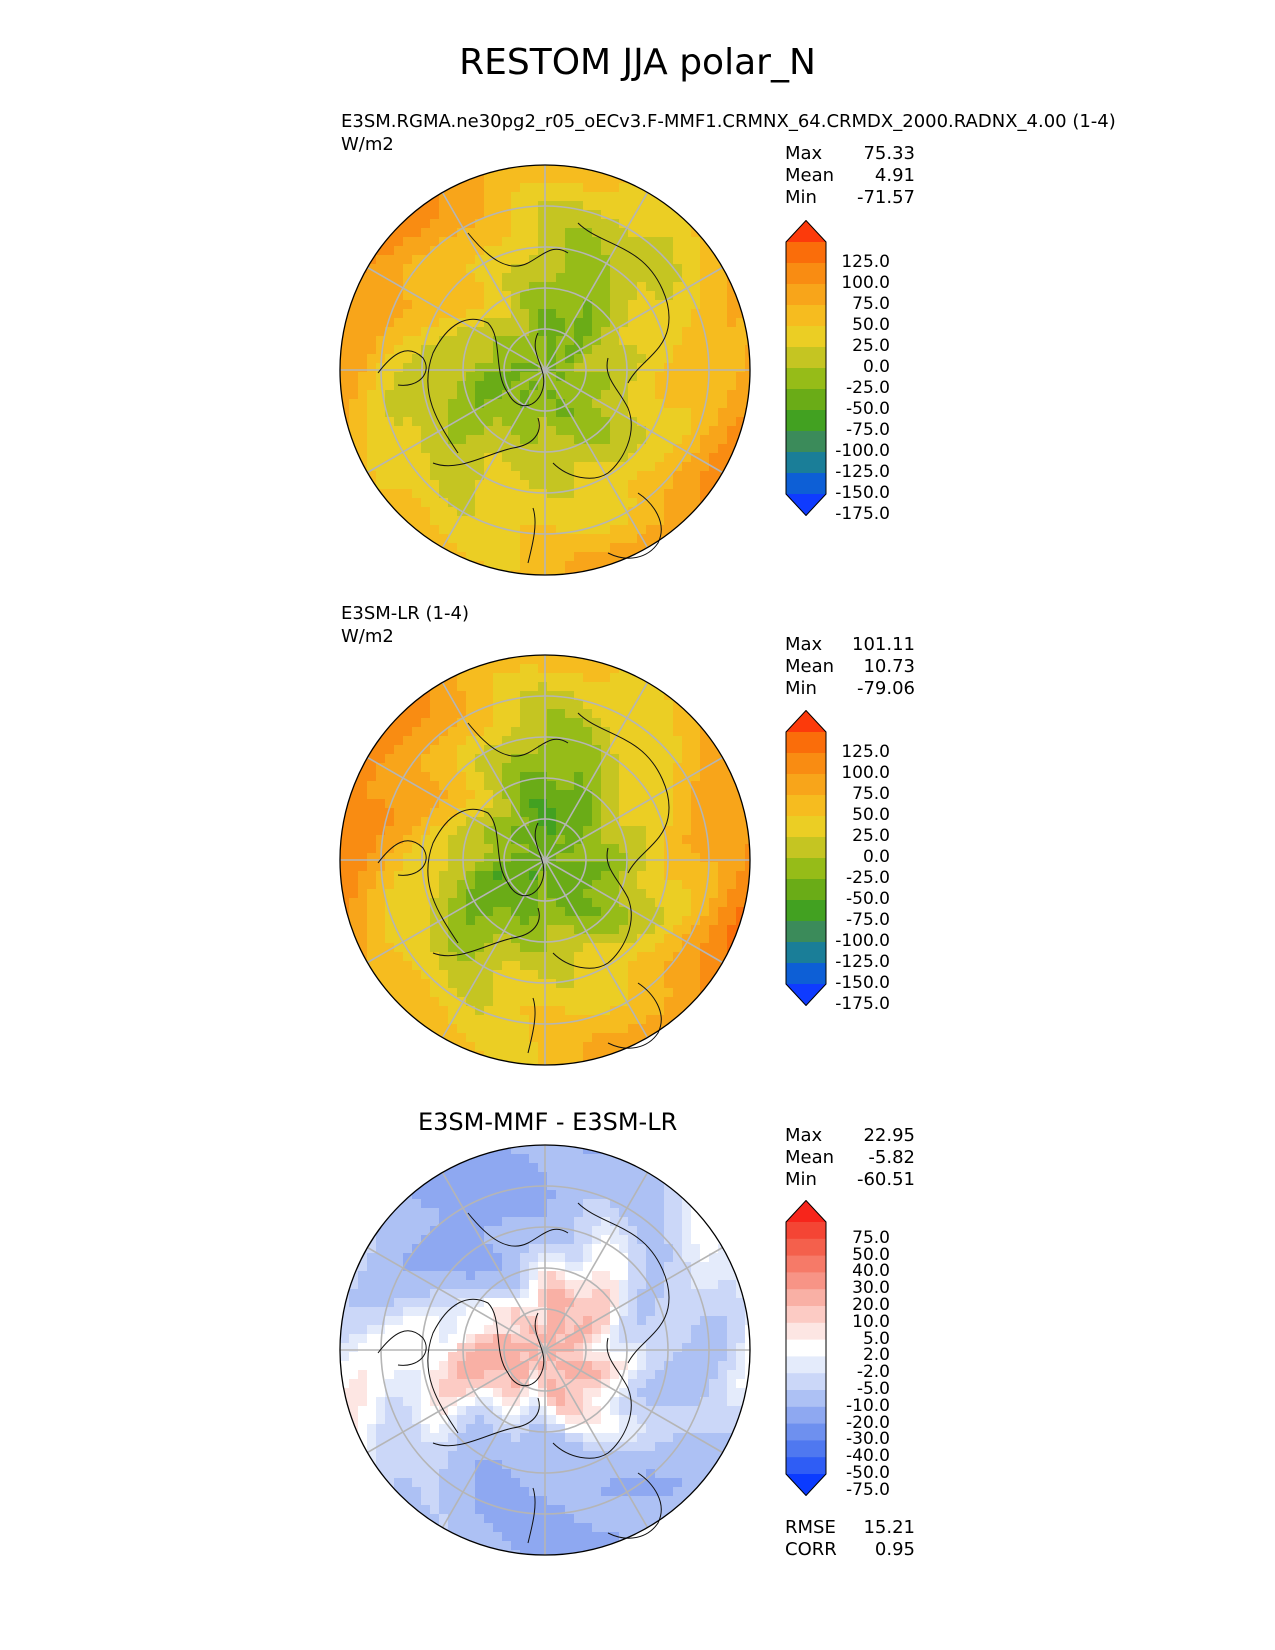 The height and width of the screenshot is (1650, 1275). Describe the element at coordinates (545, 370) in the screenshot. I see `map-boundary` at that location.